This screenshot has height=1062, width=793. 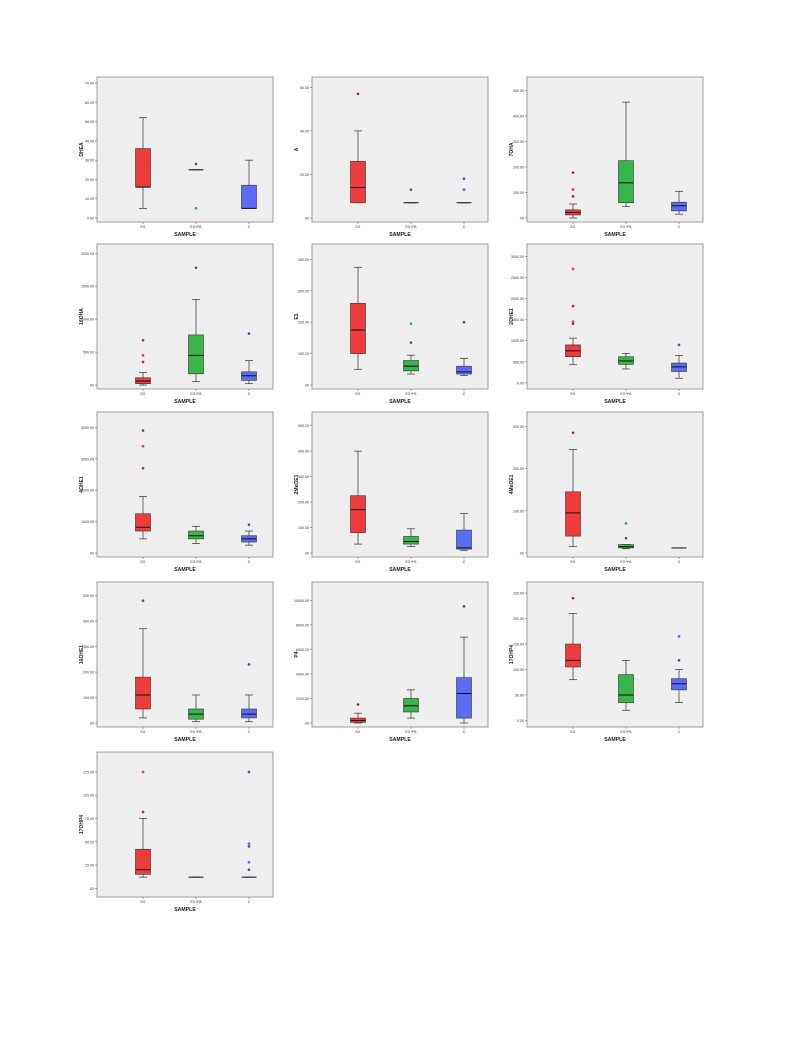 I want to click on y-tick-label: 10.00, so click(x=89, y=199).